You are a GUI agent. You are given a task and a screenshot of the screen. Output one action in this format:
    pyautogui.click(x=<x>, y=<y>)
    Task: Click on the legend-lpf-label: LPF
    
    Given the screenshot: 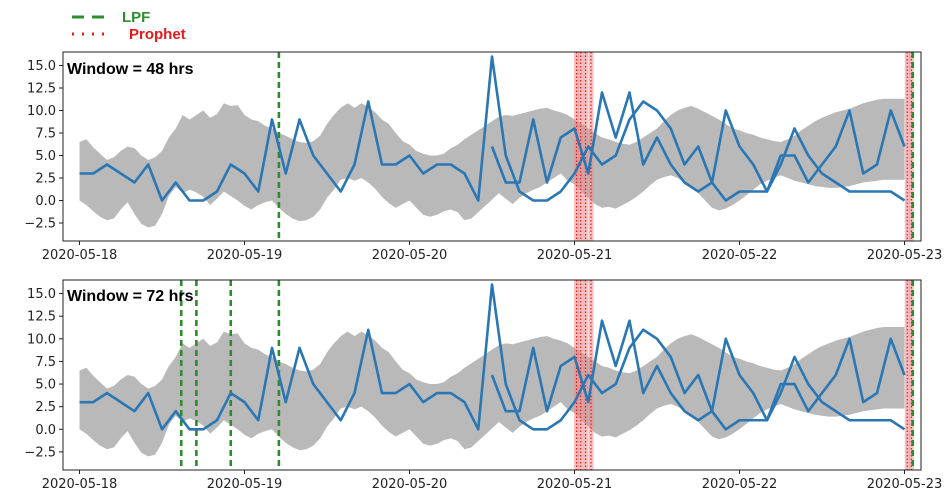 What is the action you would take?
    pyautogui.click(x=136, y=17)
    